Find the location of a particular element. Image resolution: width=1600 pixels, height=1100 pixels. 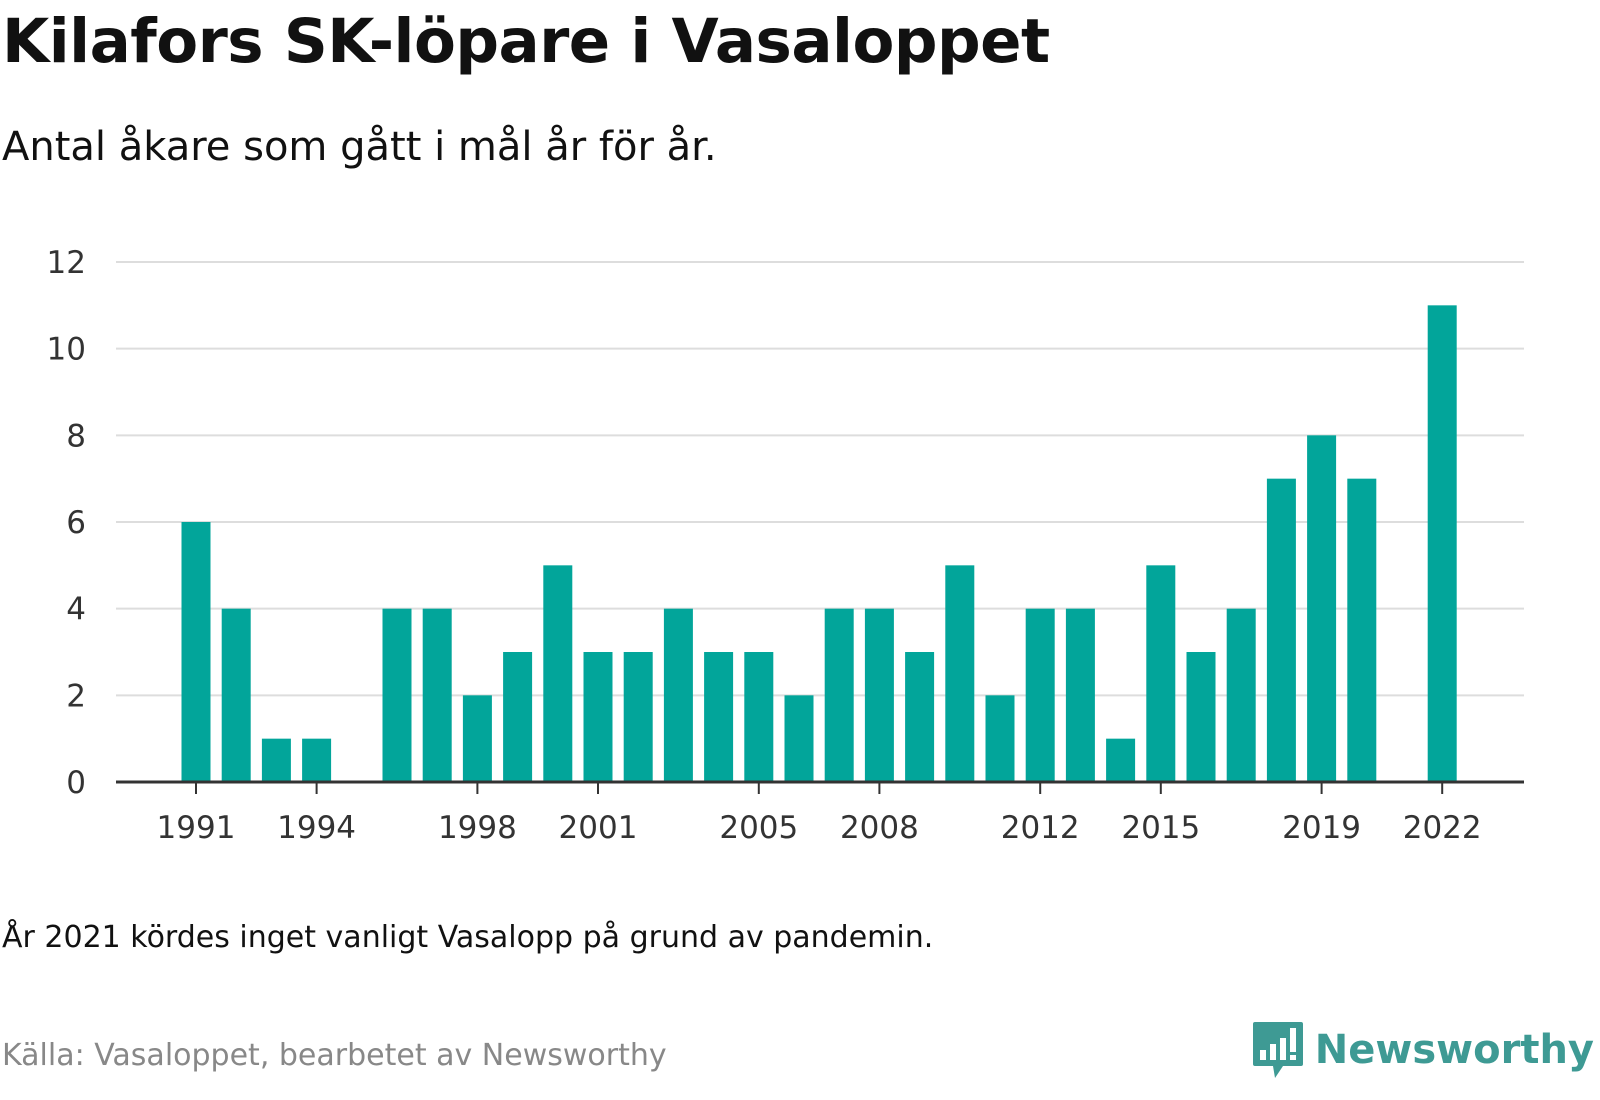

y-tick-label: 0 is located at coordinates (76, 783).